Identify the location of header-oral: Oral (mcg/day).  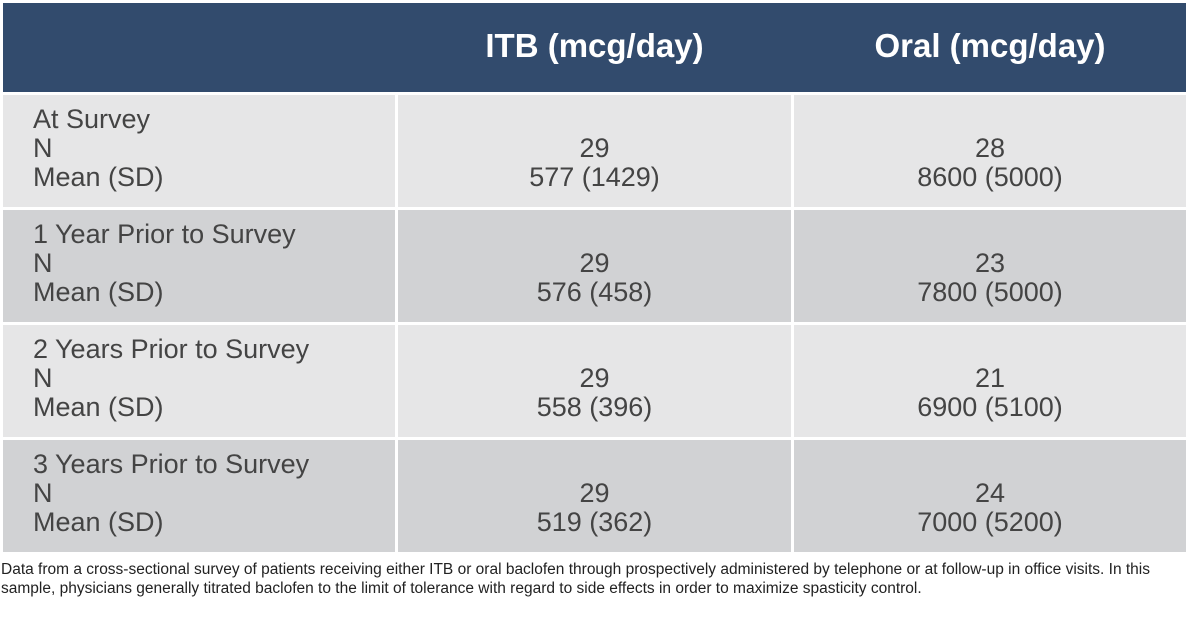
(990, 45).